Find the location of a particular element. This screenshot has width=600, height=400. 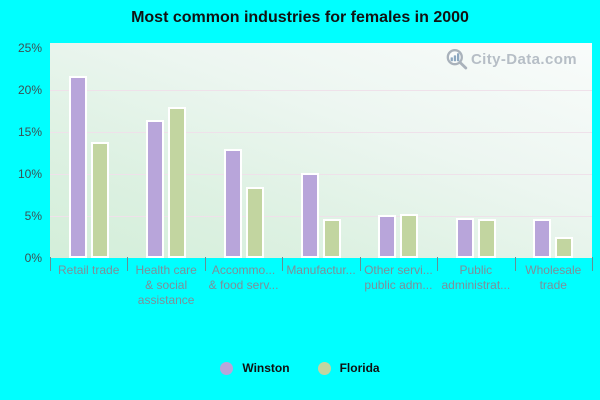

legend-item-winston: Winston is located at coordinates (255, 368).